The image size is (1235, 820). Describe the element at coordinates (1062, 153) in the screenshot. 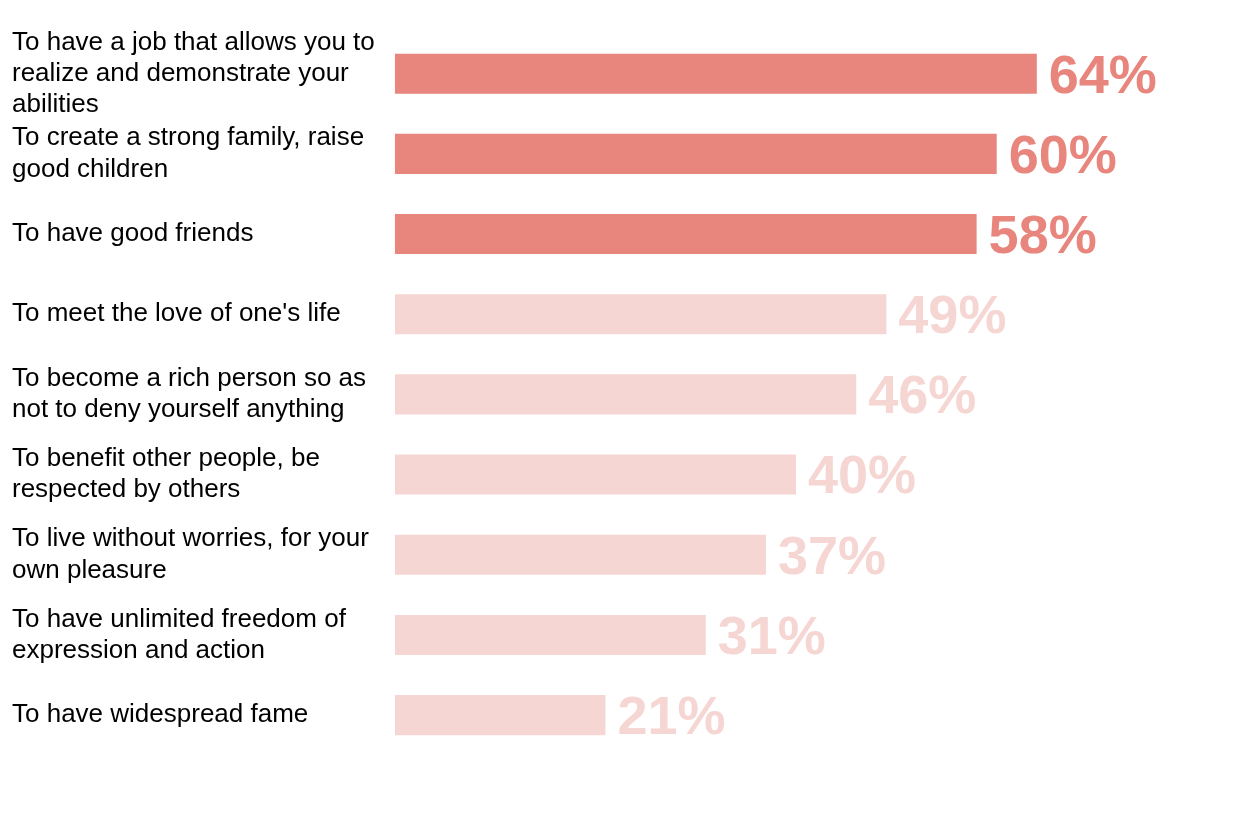

I see `data-label: 60%` at that location.